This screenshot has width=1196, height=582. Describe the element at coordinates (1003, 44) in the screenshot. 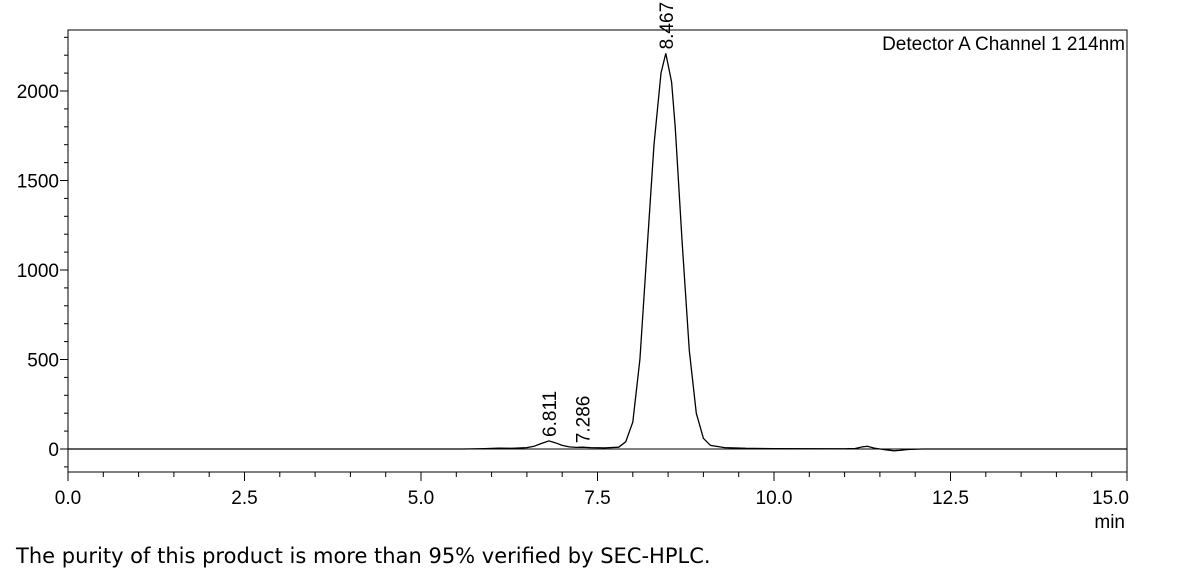

I see `detector-label: Detector A Channel 1 214nm` at that location.